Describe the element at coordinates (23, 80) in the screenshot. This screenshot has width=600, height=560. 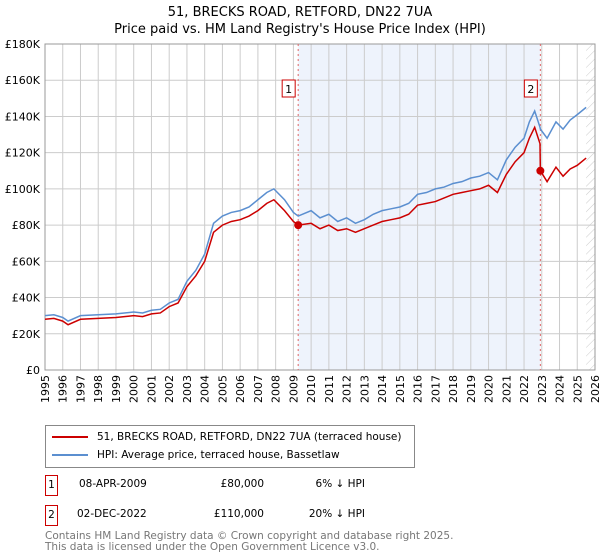
I see `y-tick-label: £160K` at that location.